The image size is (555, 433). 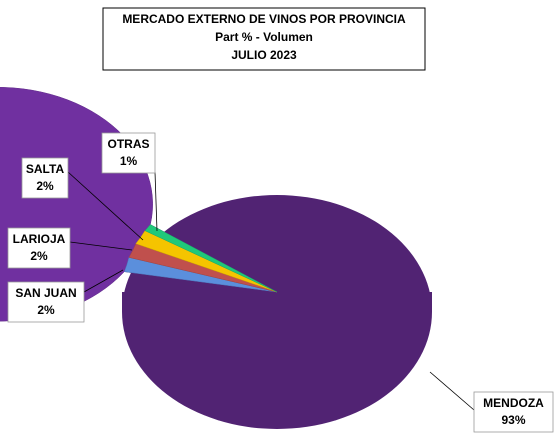 What do you see at coordinates (513, 420) in the screenshot?
I see `slice-value-label: 93%` at bounding box center [513, 420].